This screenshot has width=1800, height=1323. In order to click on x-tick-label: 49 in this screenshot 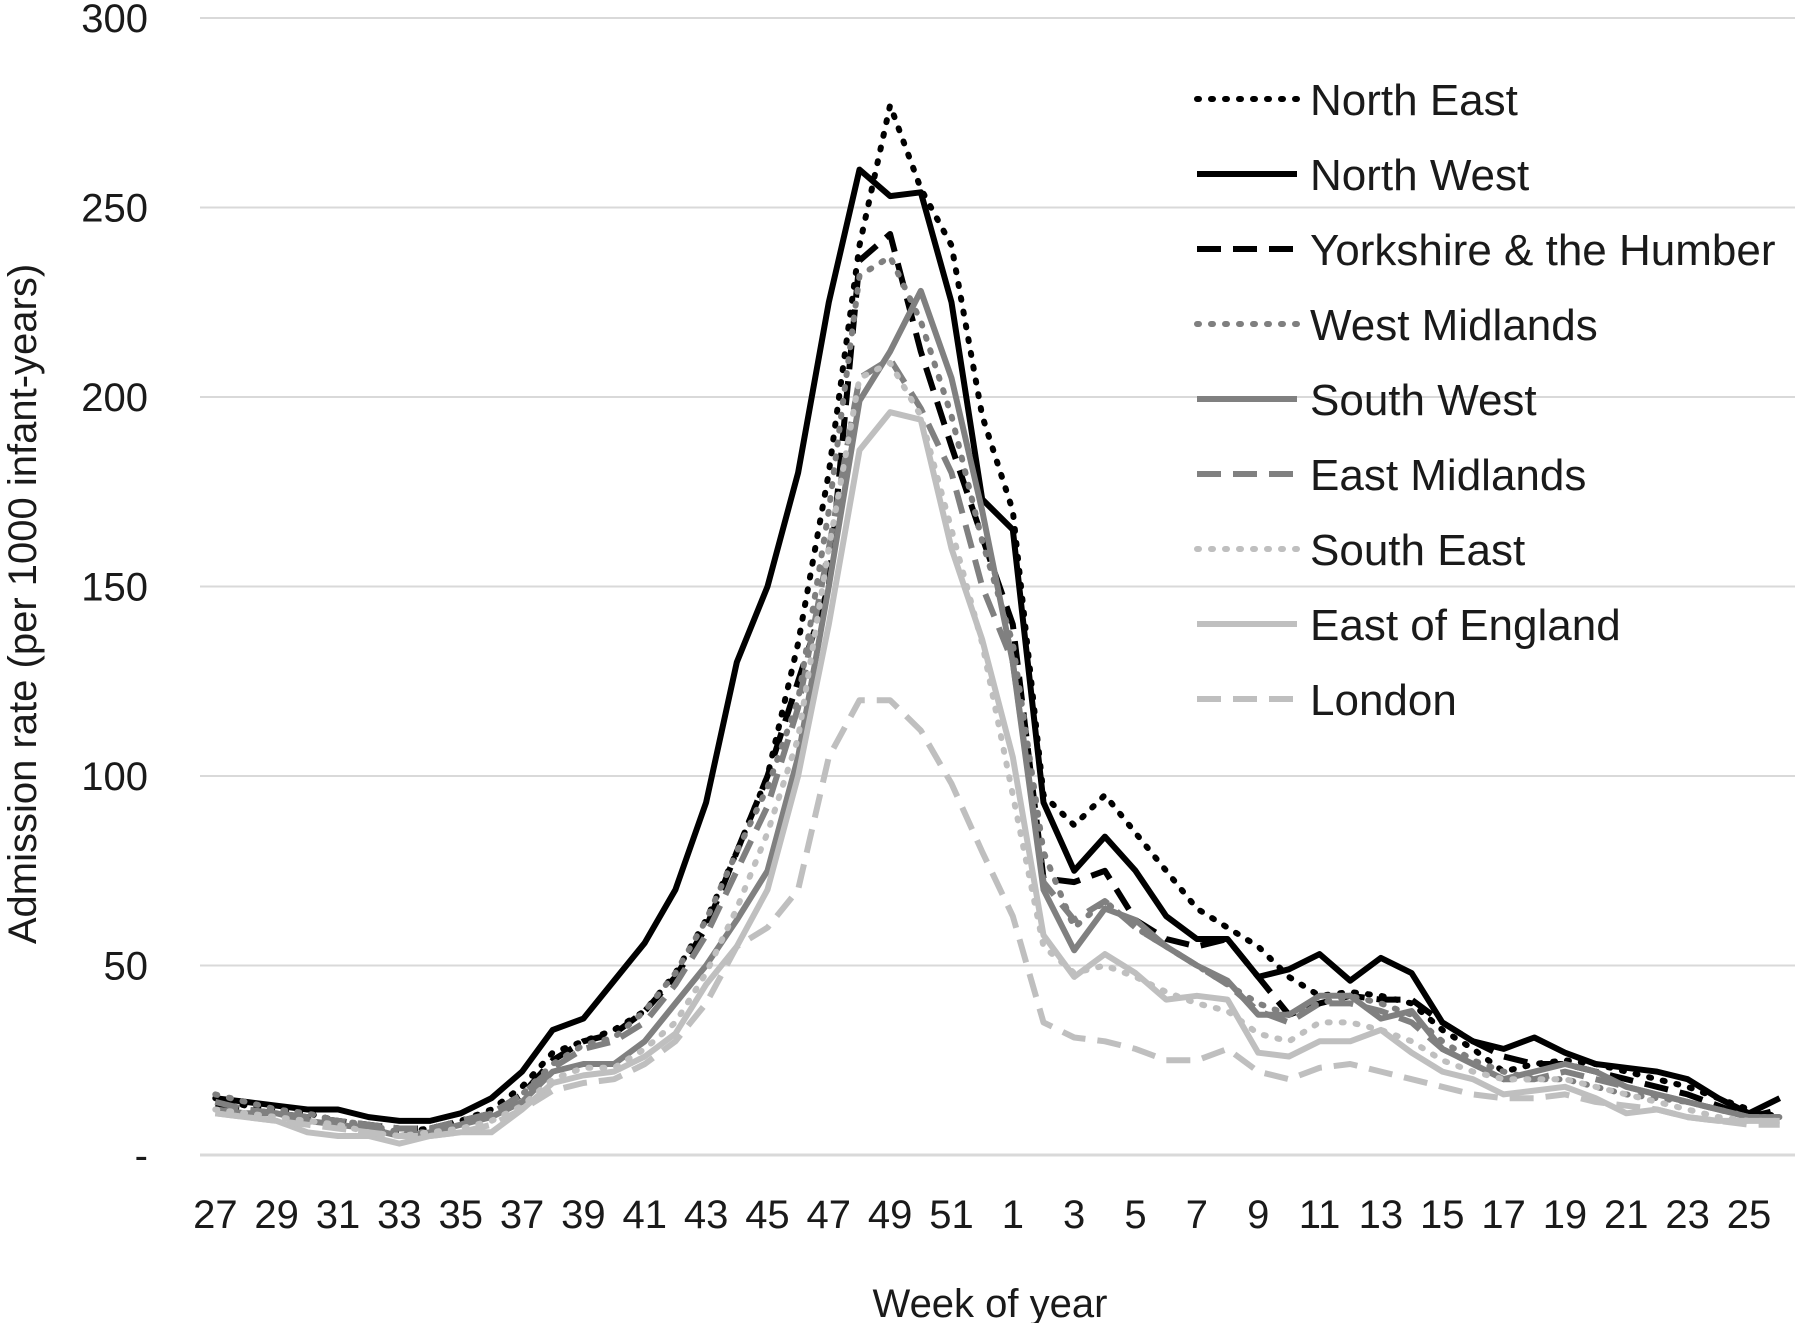, I will do `click(890, 1215)`.